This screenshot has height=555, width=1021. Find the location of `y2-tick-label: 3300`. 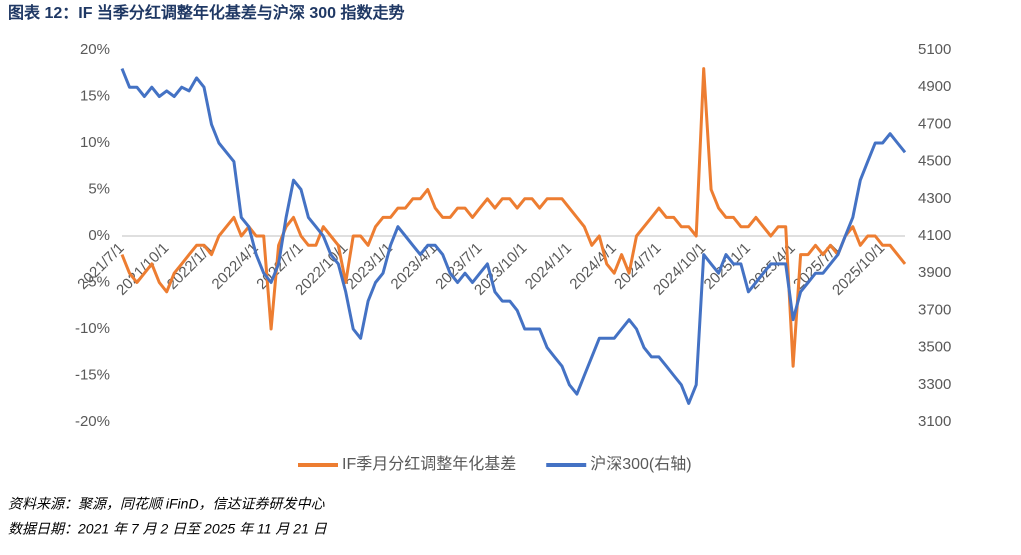

y2-tick-label: 3300 is located at coordinates (934, 384).